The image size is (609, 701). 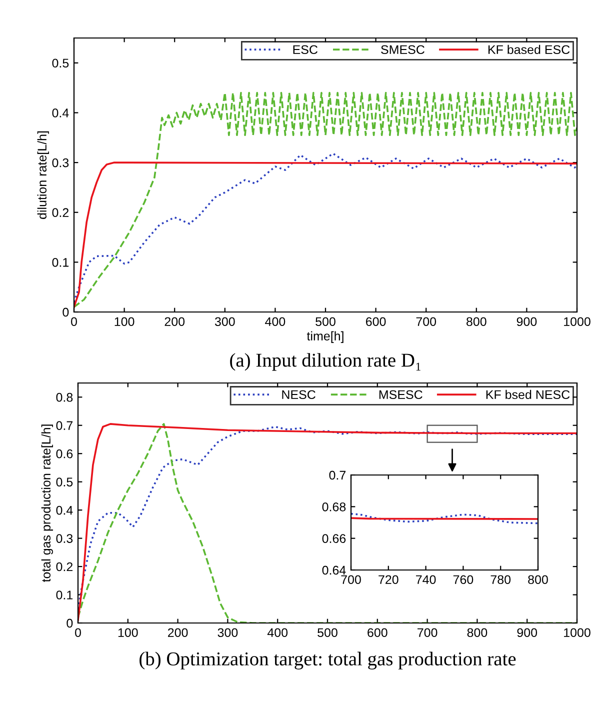 I want to click on x-tick-label: 0, so click(x=78, y=633).